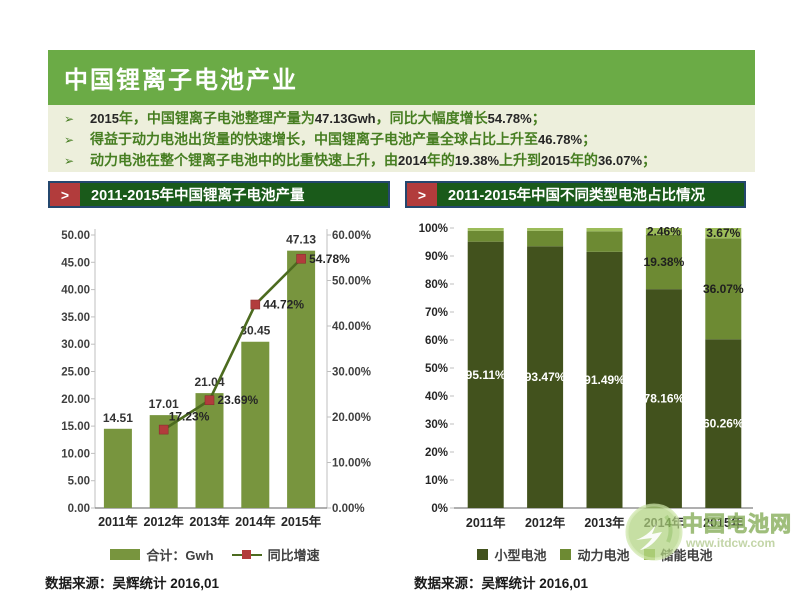  I want to click on svg-text: 35.00, so click(75, 318).